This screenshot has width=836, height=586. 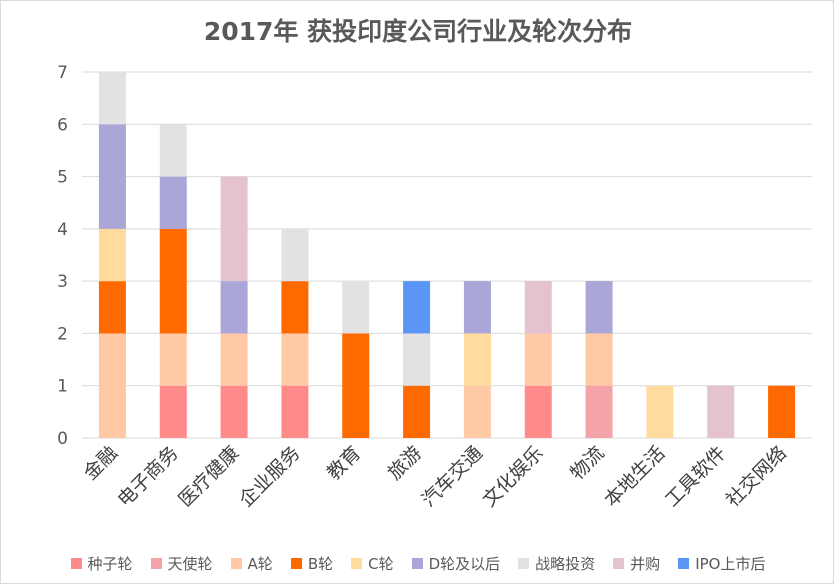 What do you see at coordinates (344, 463) in the screenshot?
I see `x-tick-label: 教育` at bounding box center [344, 463].